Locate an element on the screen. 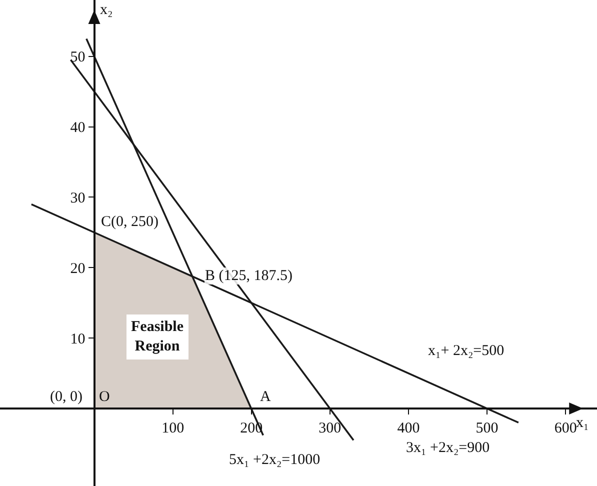  annotation: Feasible Region is located at coordinates (157, 336).